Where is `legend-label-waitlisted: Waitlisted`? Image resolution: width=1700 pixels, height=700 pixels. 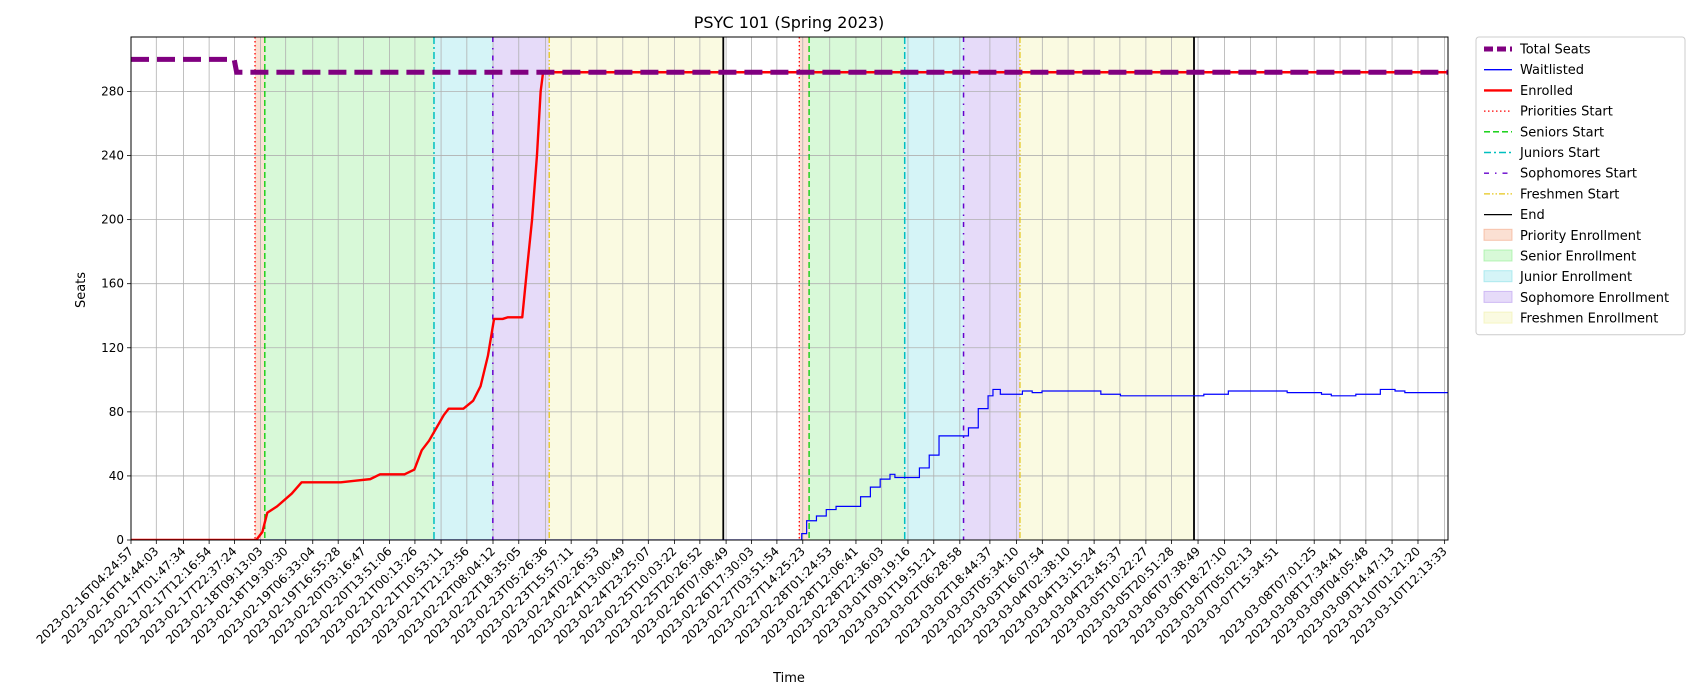
legend-label-waitlisted: Waitlisted is located at coordinates (1552, 70).